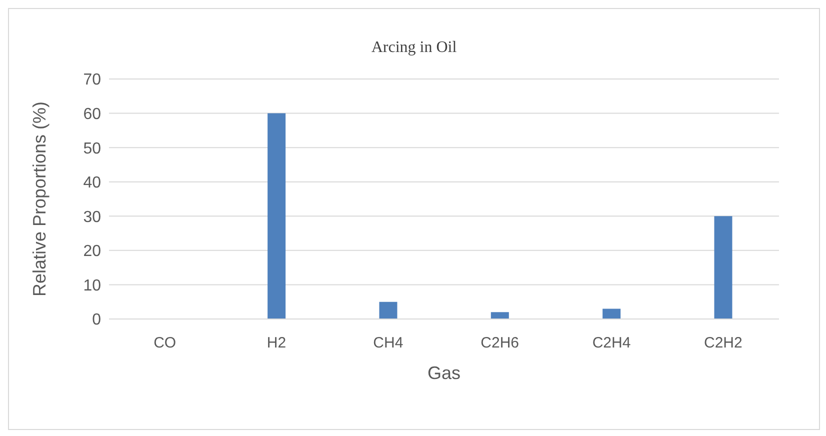 The height and width of the screenshot is (436, 826). Describe the element at coordinates (723, 343) in the screenshot. I see `x-tick-label: C2H2` at that location.